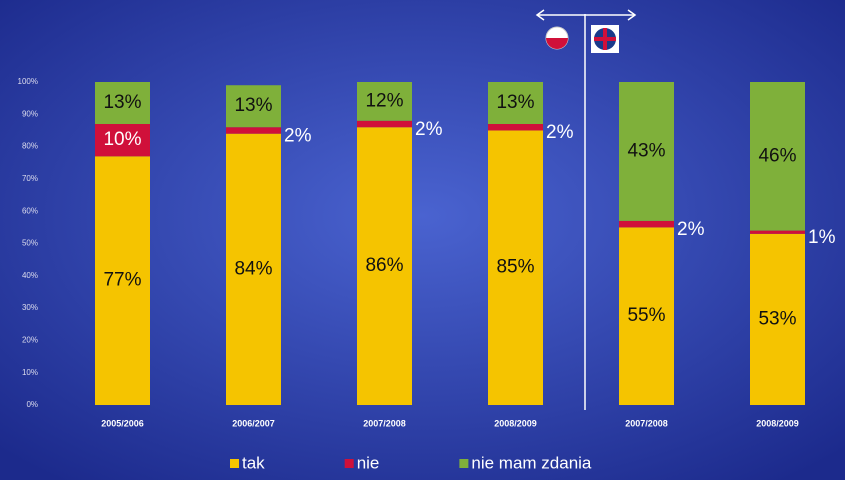 The height and width of the screenshot is (480, 845). Describe the element at coordinates (30, 178) in the screenshot. I see `y-tick-label: 70%` at that location.